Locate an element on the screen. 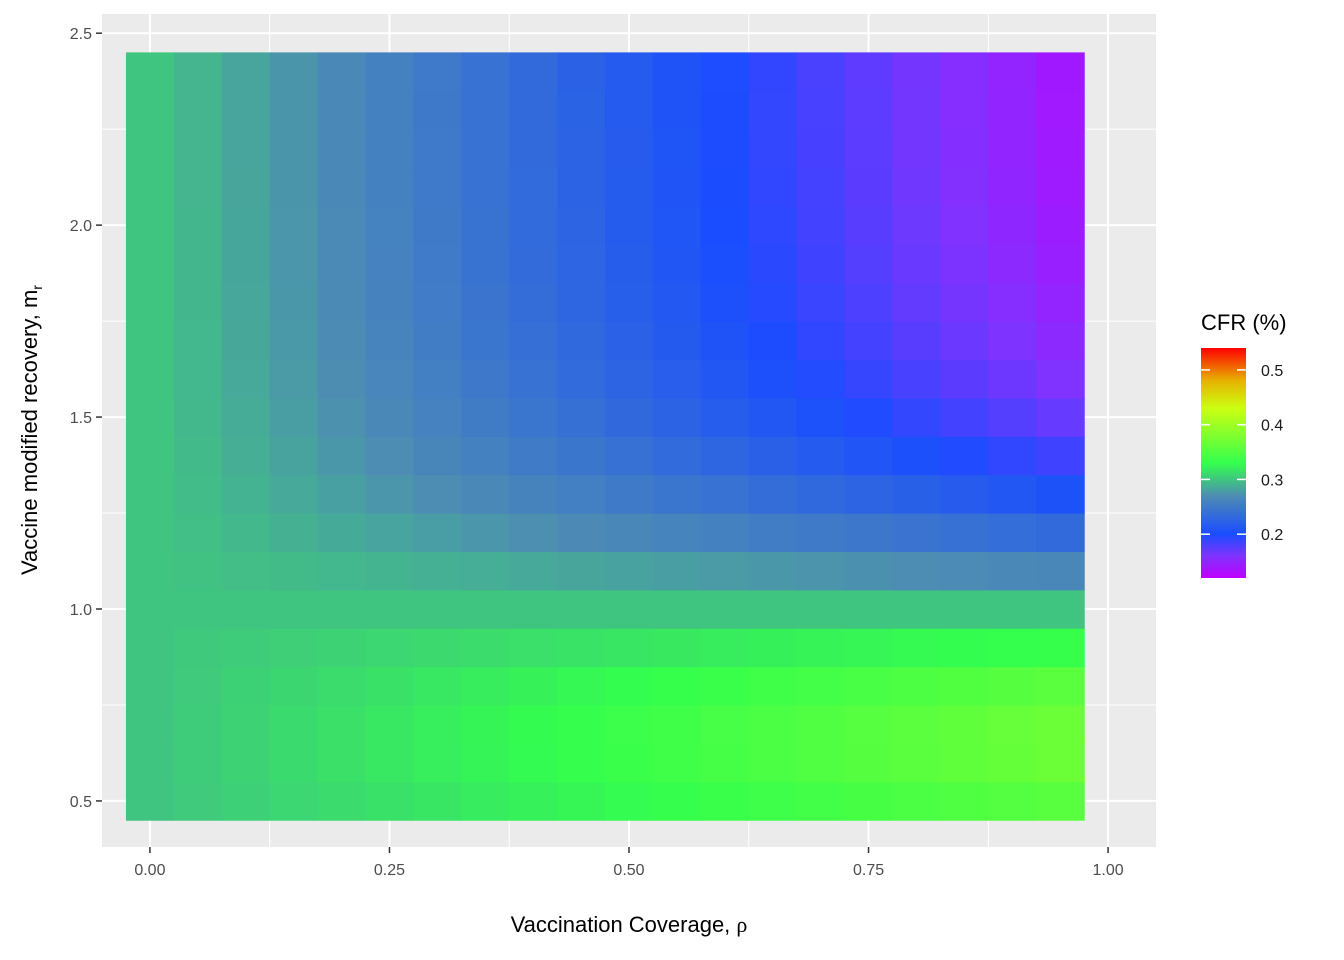  y-tick-label: 1.0 is located at coordinates (81, 610).